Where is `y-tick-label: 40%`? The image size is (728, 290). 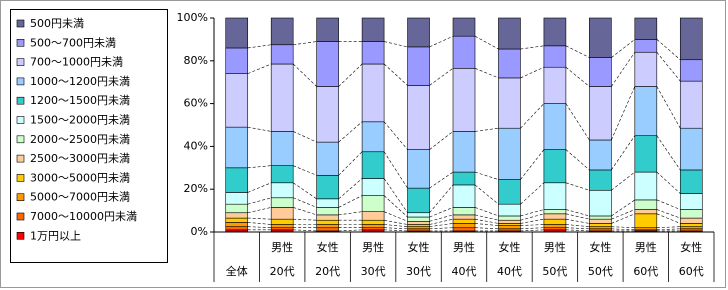 y-tick-label: 40% is located at coordinates (196, 145).